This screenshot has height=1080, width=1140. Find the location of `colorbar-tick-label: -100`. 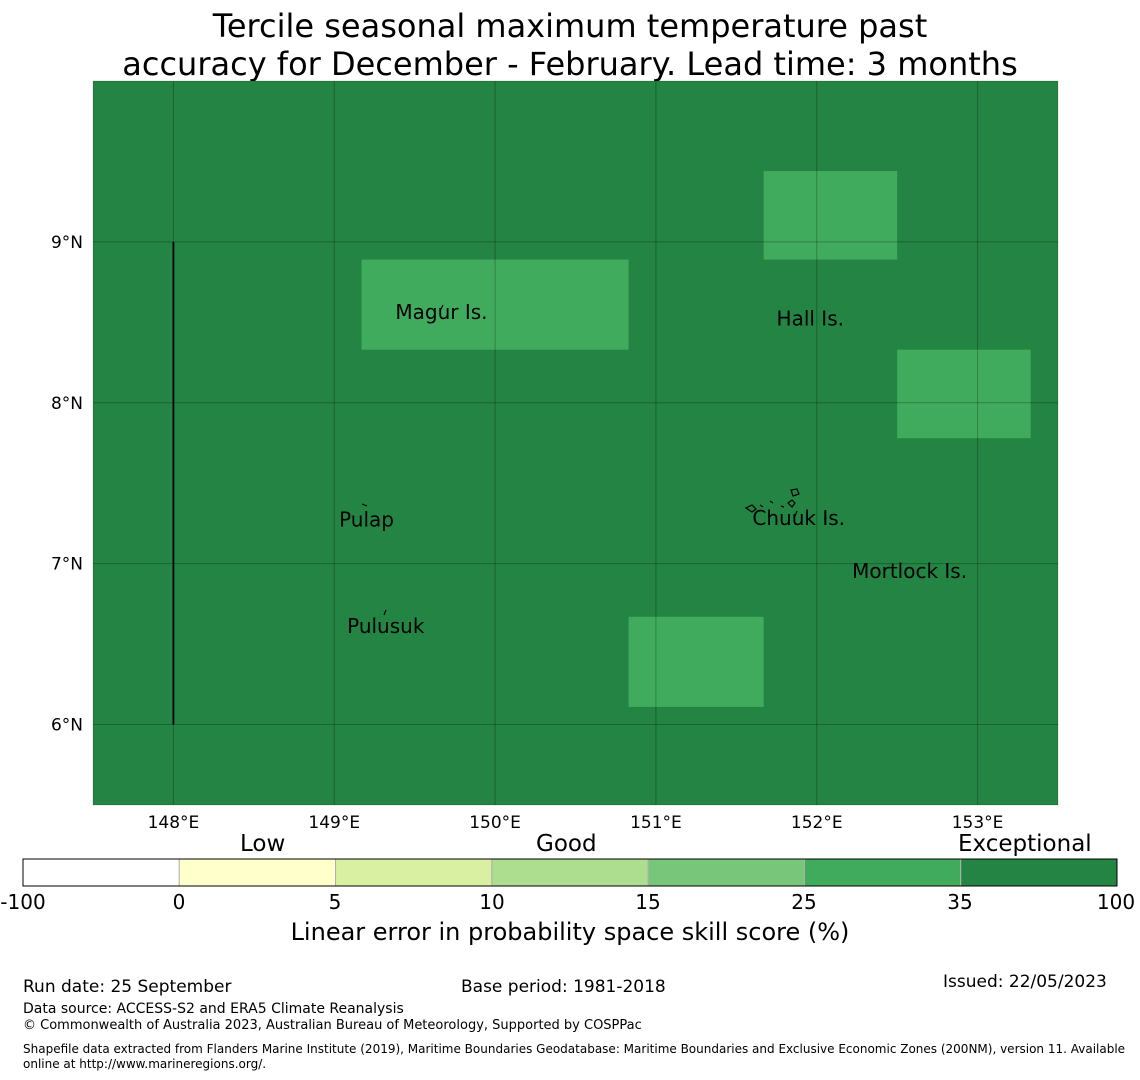

colorbar-tick-label: -100 is located at coordinates (23, 902).